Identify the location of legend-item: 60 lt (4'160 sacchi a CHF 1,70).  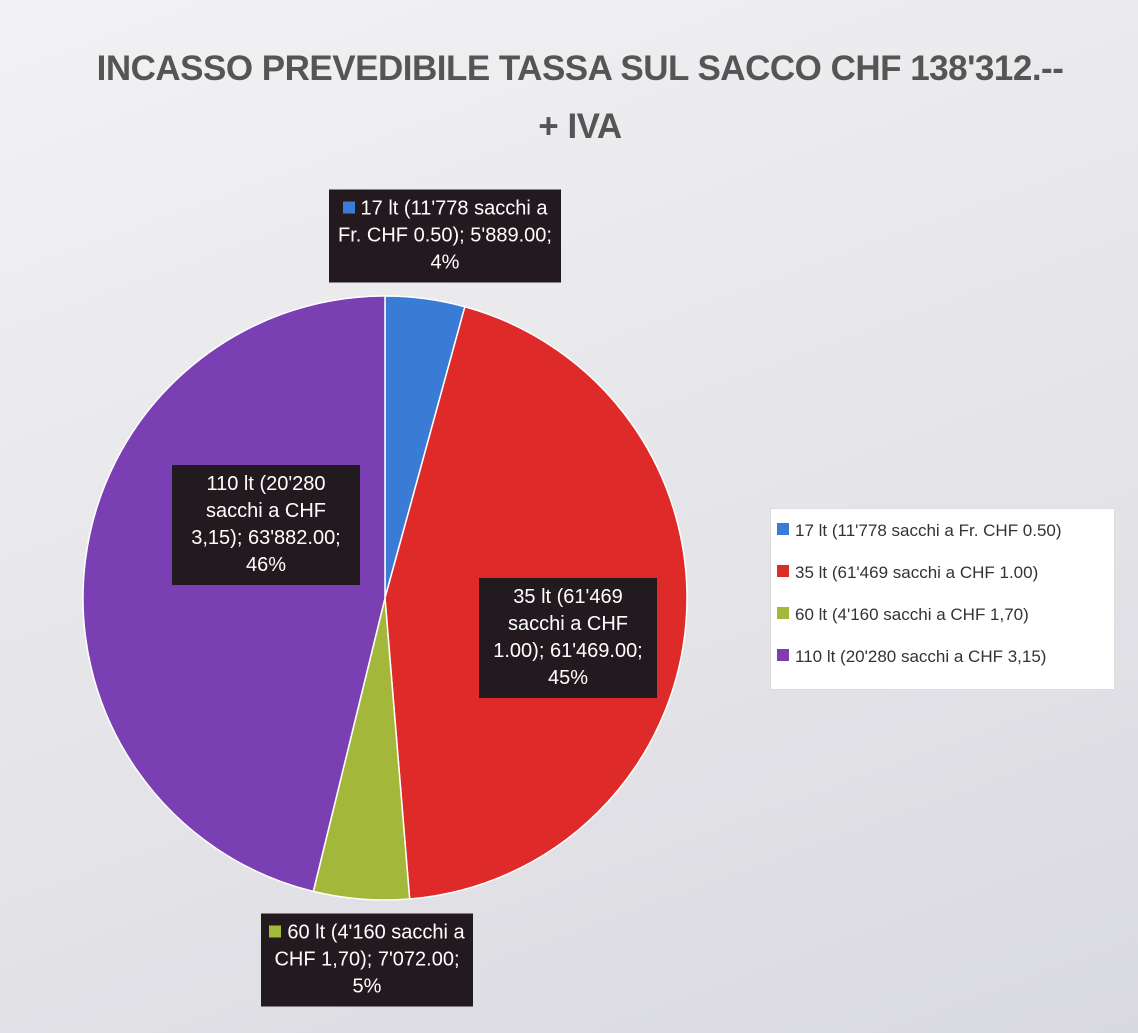
(945, 622).